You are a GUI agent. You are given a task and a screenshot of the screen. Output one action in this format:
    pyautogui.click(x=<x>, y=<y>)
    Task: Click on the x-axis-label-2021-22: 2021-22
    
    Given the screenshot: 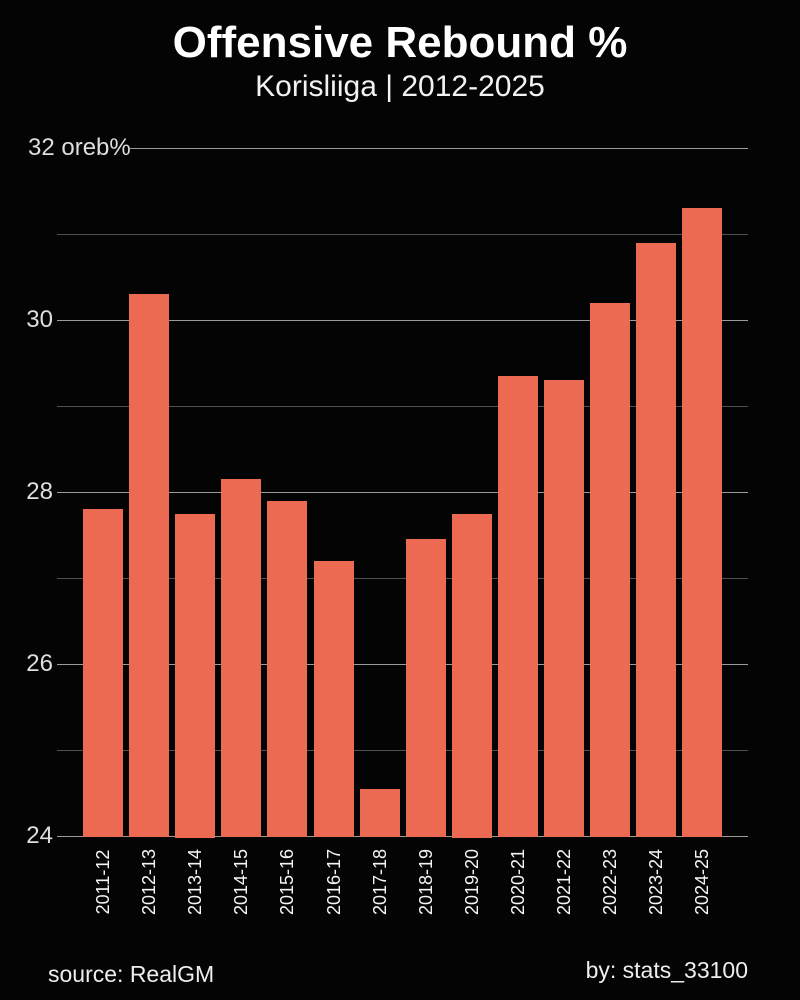 What is the action you would take?
    pyautogui.click(x=564, y=882)
    